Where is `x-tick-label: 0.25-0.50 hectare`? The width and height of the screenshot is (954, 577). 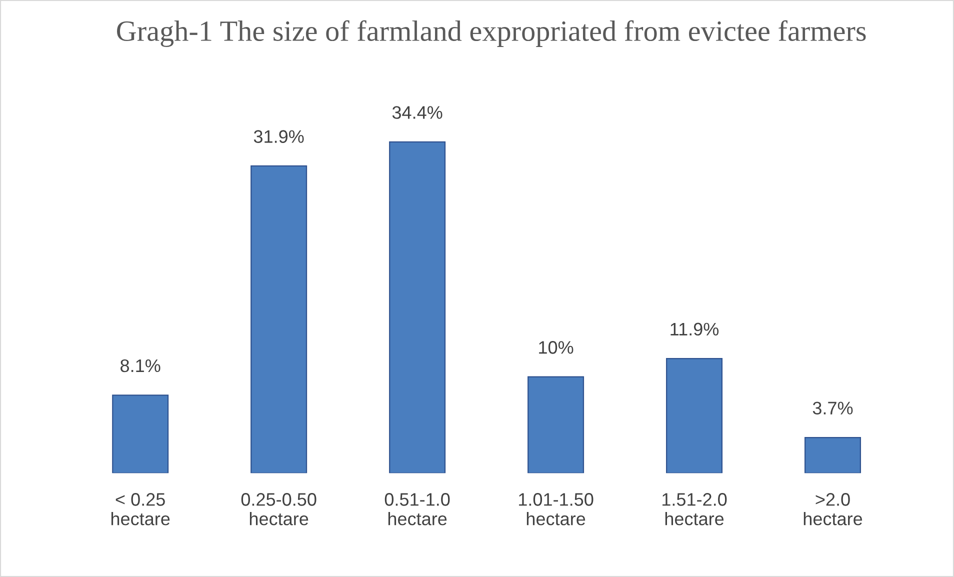
x-tick-label: 0.25-0.50 hectare is located at coordinates (278, 509).